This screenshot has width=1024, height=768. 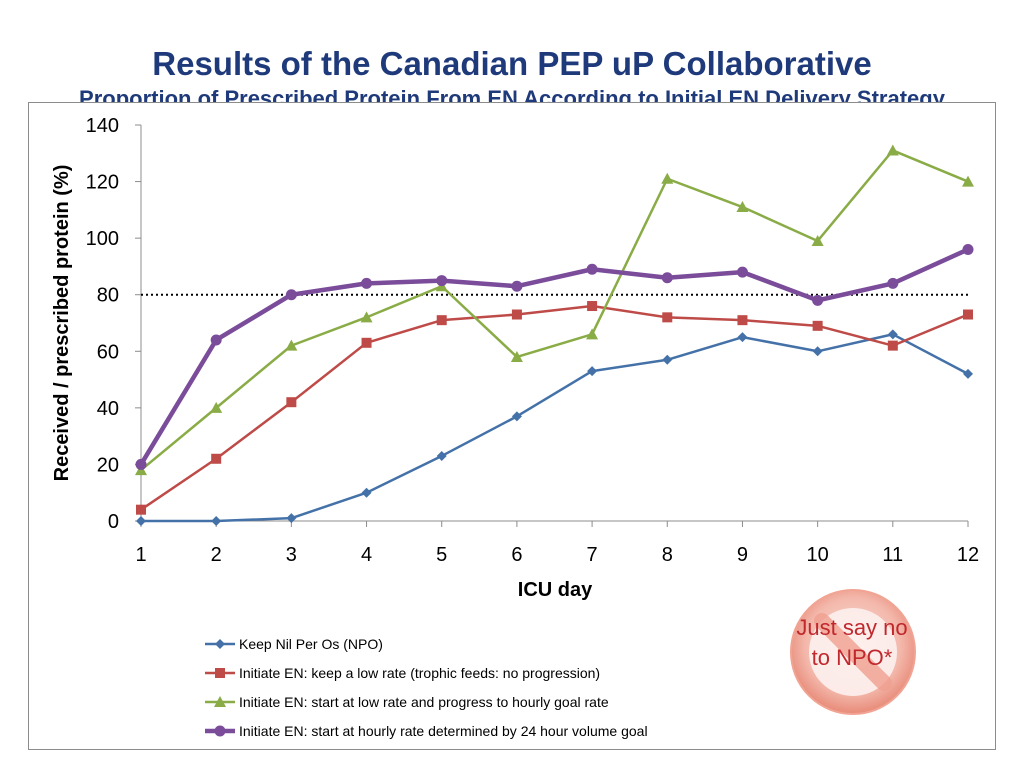 What do you see at coordinates (102, 183) in the screenshot?
I see `y-tick-label: 120` at bounding box center [102, 183].